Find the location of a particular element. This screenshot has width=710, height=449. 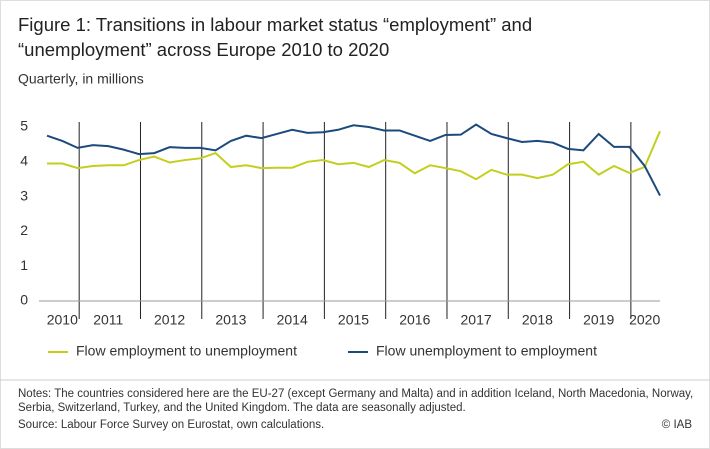

x-tick-label: 2017 is located at coordinates (476, 320).